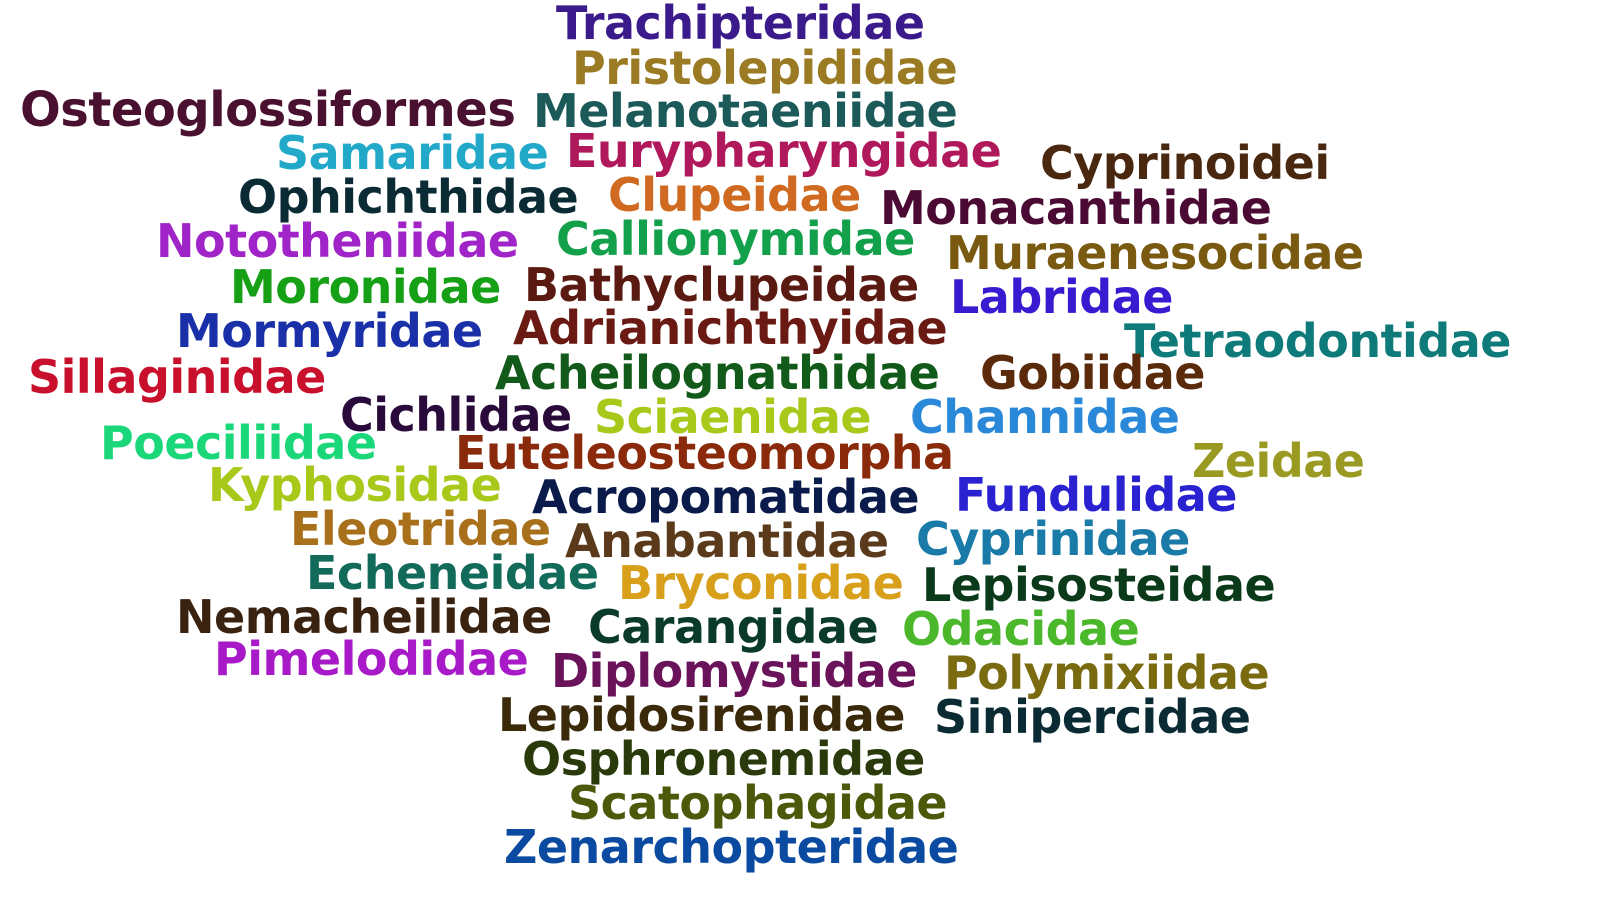  Describe the element at coordinates (1318, 341) in the screenshot. I see `word-tetraodontidae: Tetraodontidae` at that location.